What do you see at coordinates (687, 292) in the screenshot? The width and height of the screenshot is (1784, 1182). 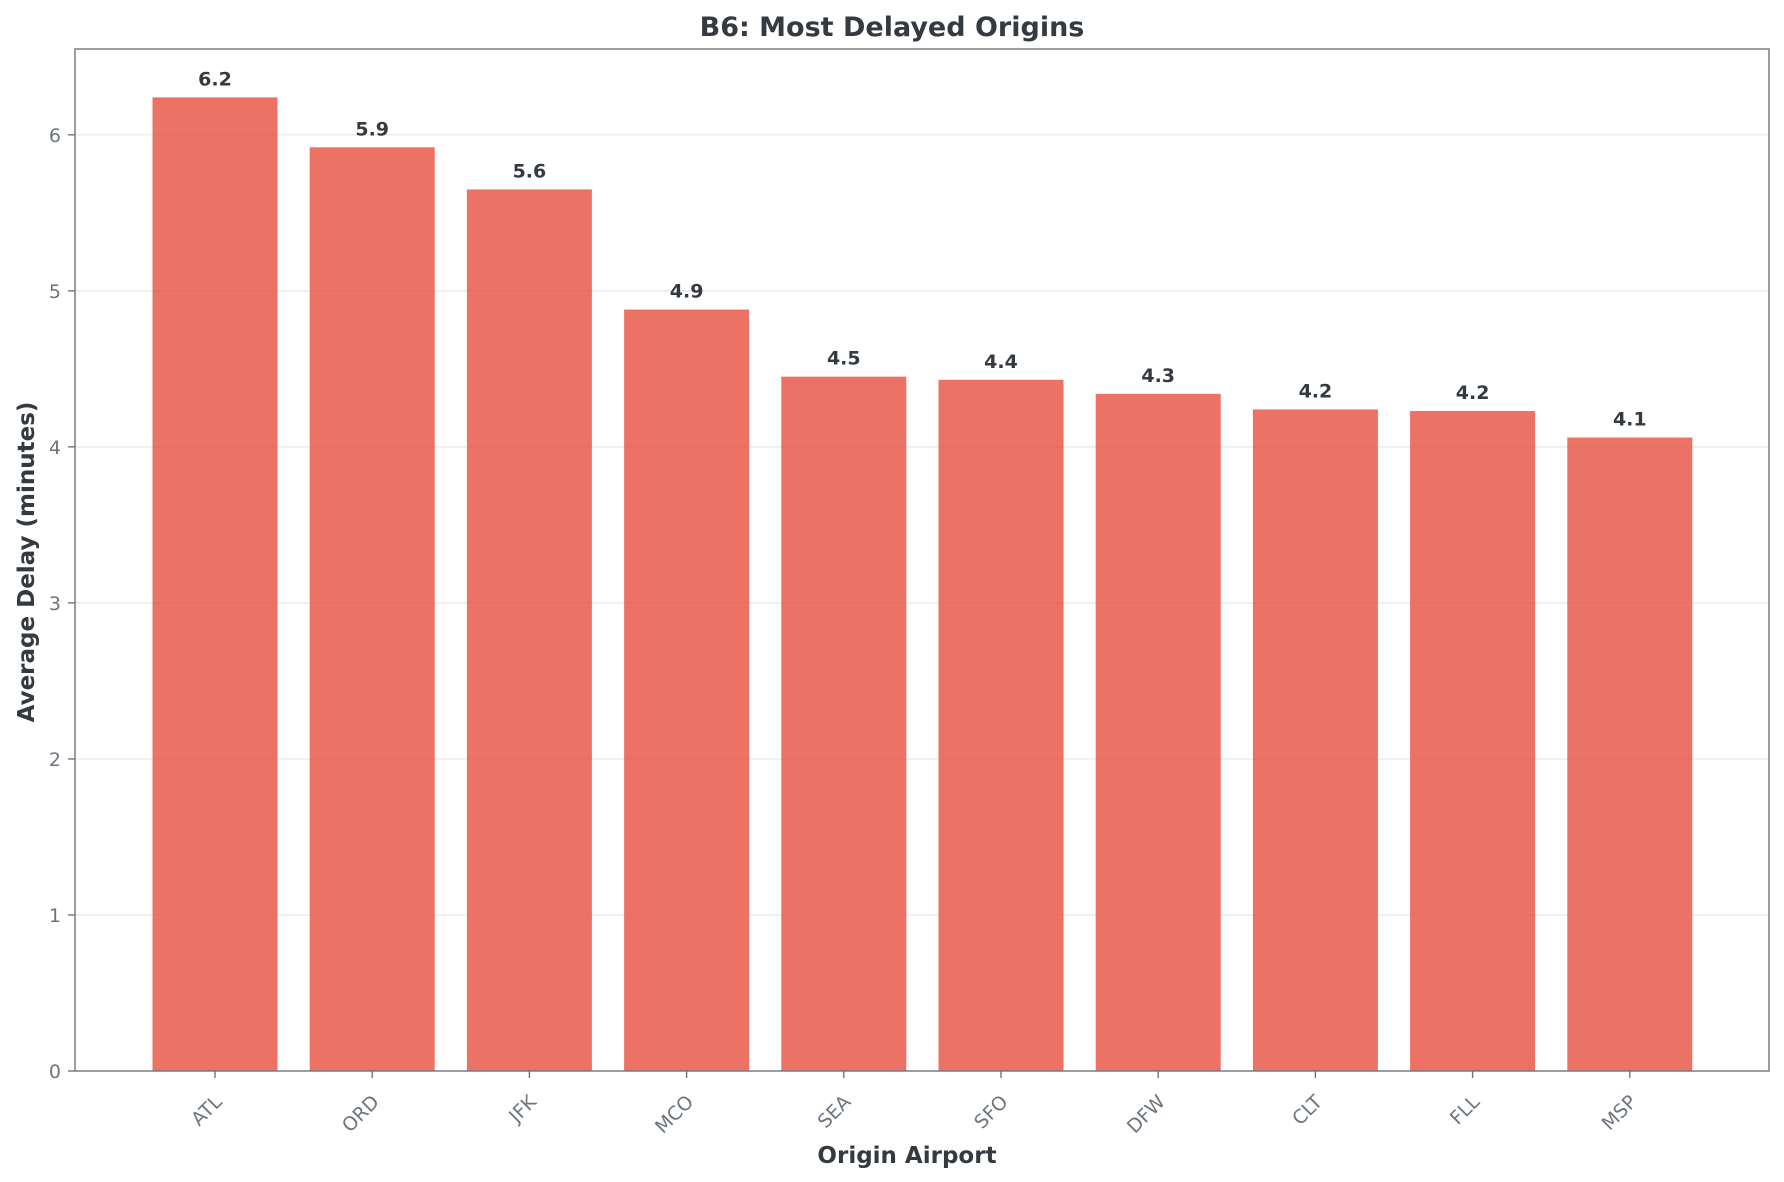 I see `bar-value-label: 4.9` at bounding box center [687, 292].